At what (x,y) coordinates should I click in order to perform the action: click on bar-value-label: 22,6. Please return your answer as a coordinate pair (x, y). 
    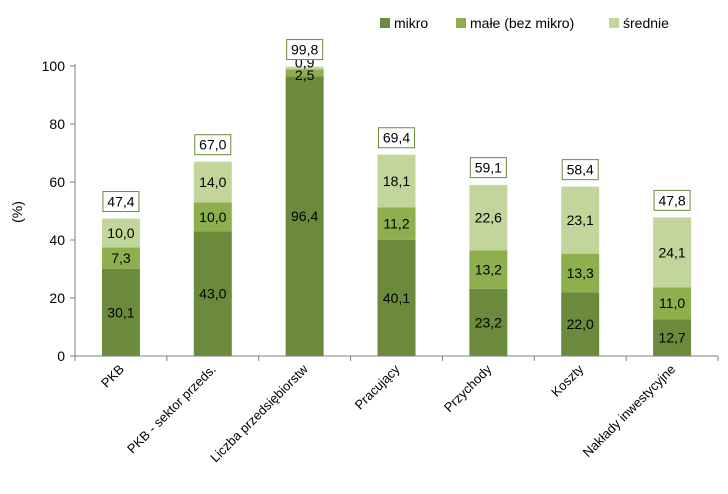
    Looking at the image, I should click on (488, 218).